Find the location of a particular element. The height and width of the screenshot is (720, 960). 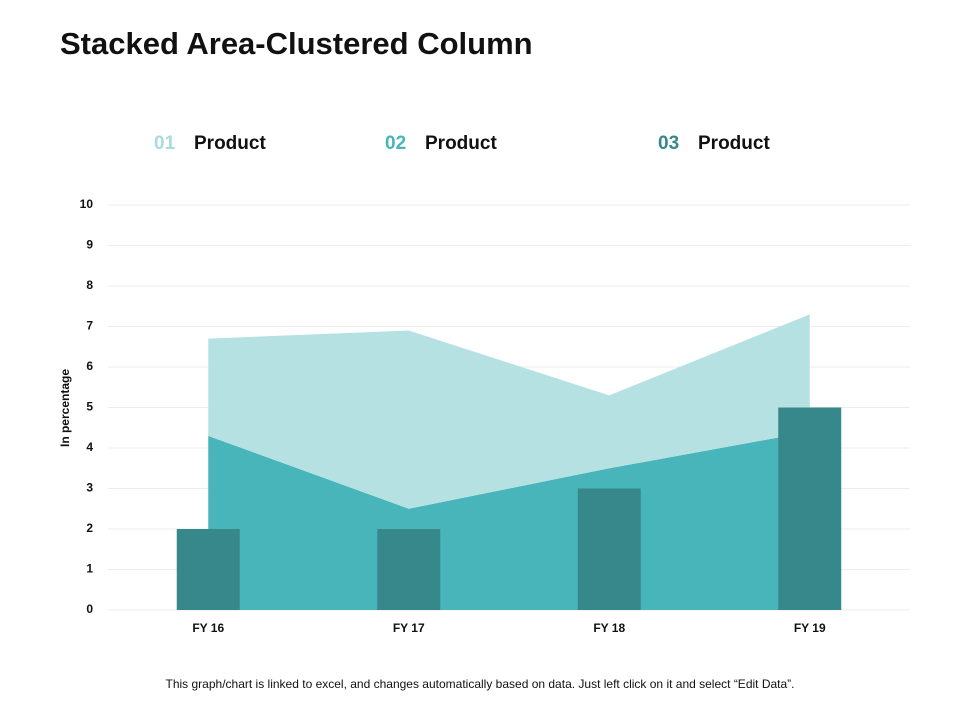

y-tick-label: 0 is located at coordinates (89, 609).